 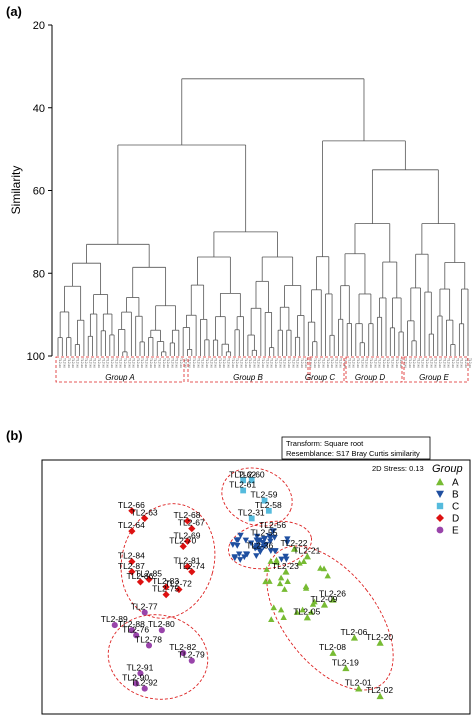 What do you see at coordinates (455, 507) in the screenshot?
I see `legend-label-c: C` at bounding box center [455, 507].